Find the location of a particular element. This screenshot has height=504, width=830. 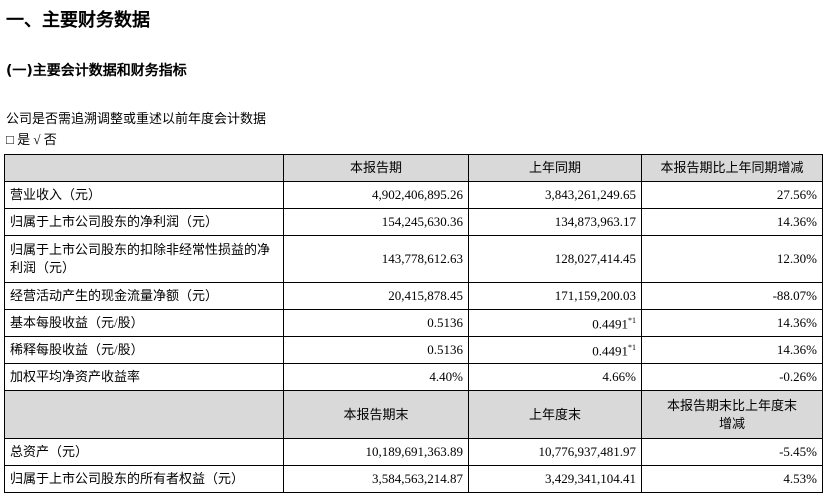

cell: 12.30% is located at coordinates (732, 259).